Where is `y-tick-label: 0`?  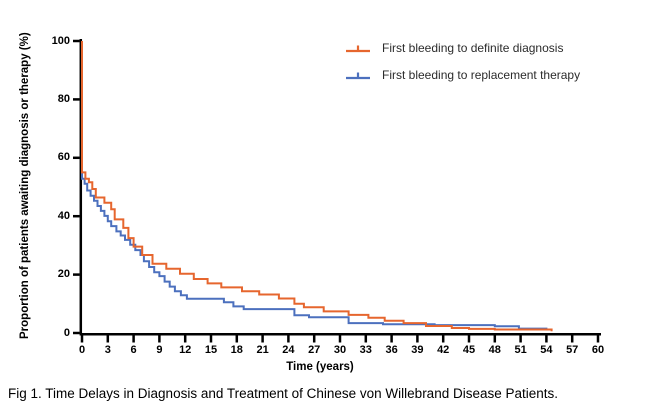 y-tick-label: 0 is located at coordinates (66, 332).